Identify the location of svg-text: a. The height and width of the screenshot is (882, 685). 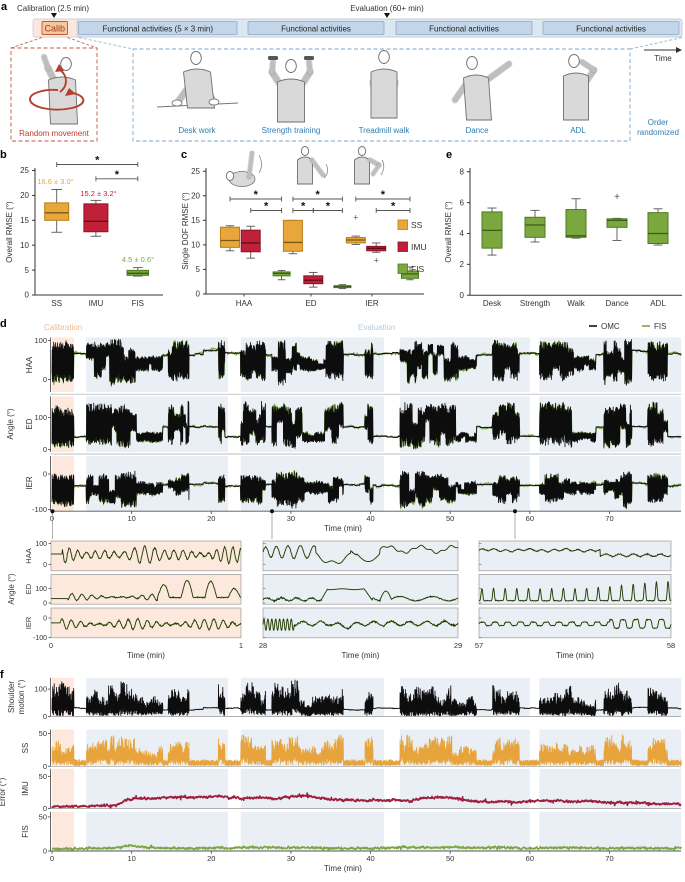
(4, 7).